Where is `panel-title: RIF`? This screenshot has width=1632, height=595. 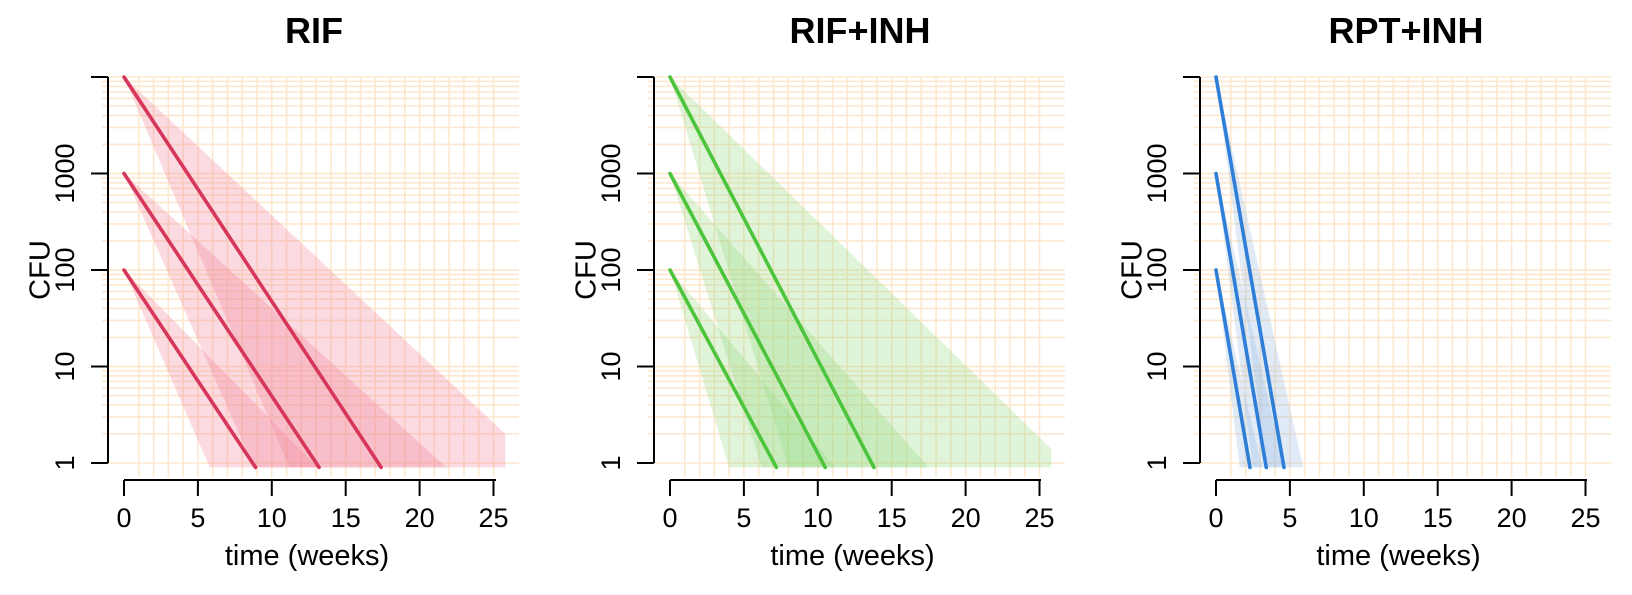 panel-title: RIF is located at coordinates (314, 30).